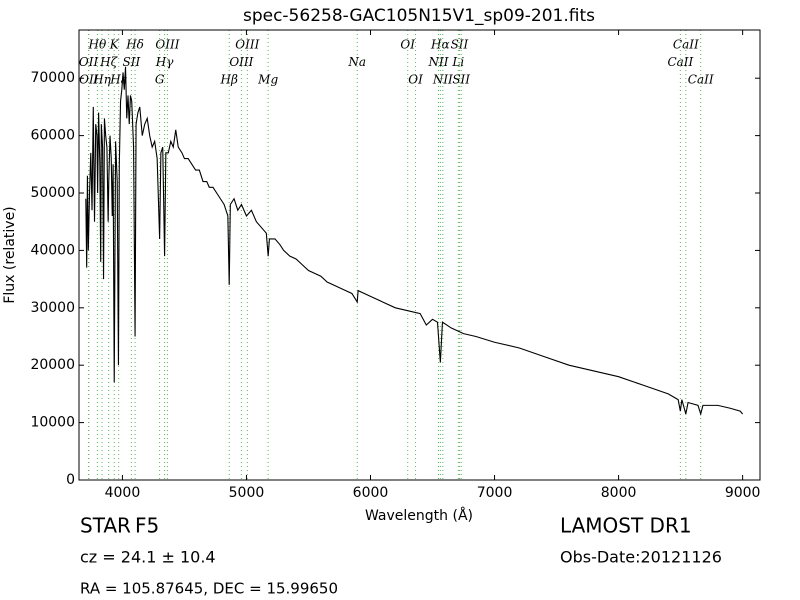 The height and width of the screenshot is (600, 800). What do you see at coordinates (247, 493) in the screenshot?
I see `x-tick-label: 5000` at bounding box center [247, 493].